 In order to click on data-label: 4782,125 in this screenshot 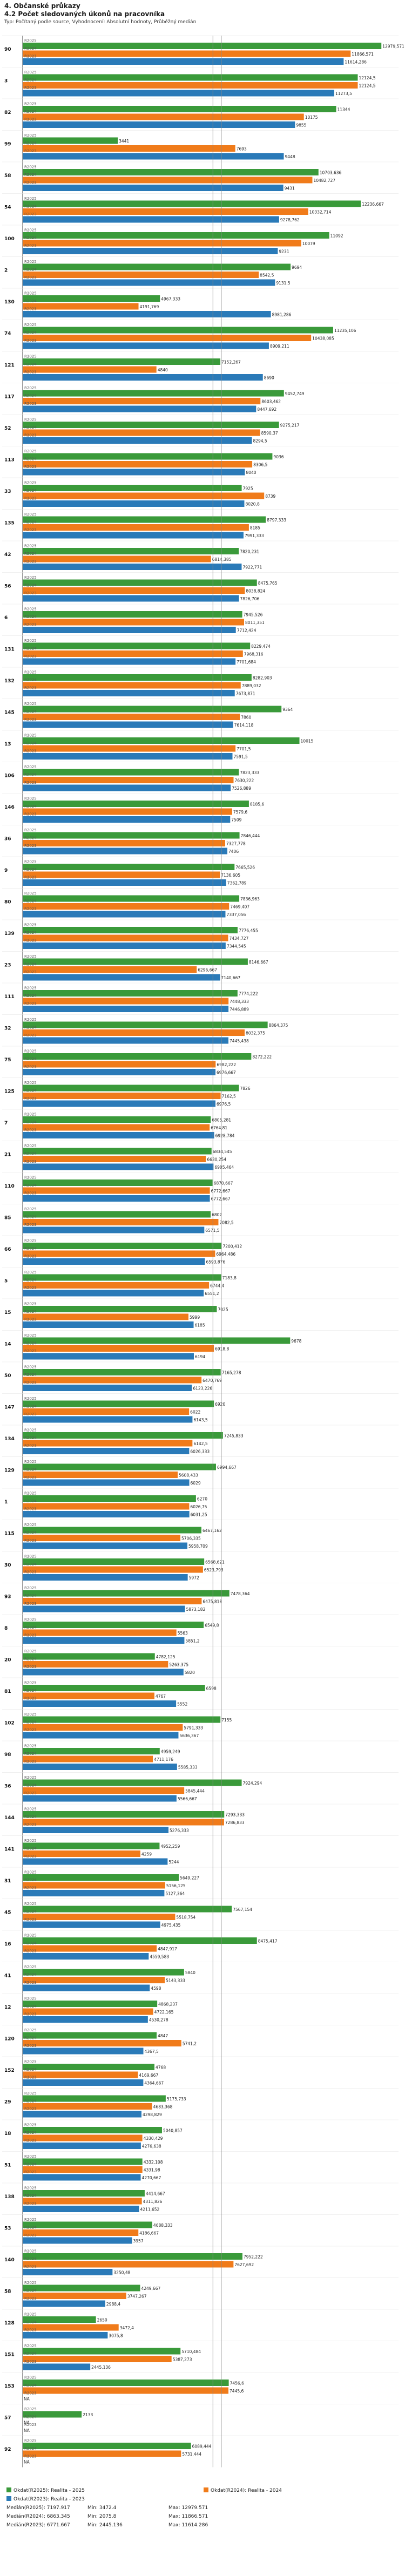, I will do `click(166, 1657)`.